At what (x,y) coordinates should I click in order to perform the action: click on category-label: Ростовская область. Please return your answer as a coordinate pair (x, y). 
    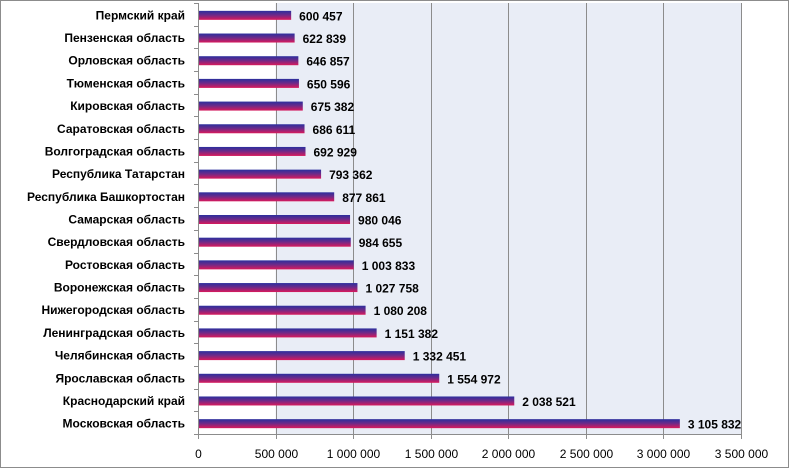
    Looking at the image, I should click on (125, 265).